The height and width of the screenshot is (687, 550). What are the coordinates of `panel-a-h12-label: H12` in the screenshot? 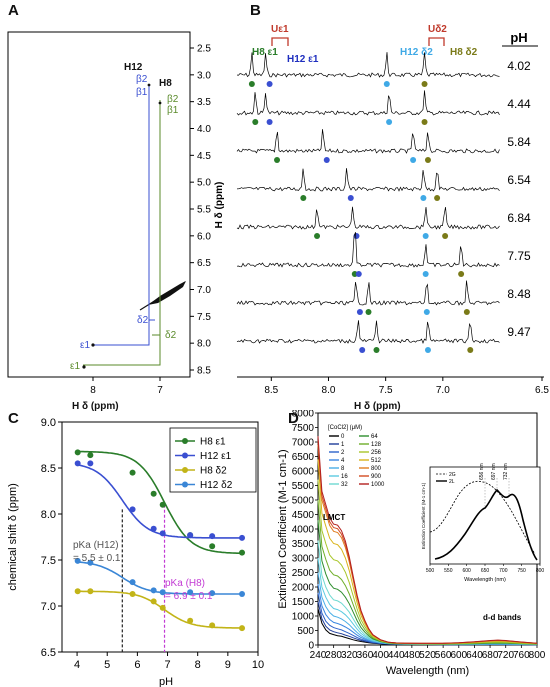 It's located at (133, 67).